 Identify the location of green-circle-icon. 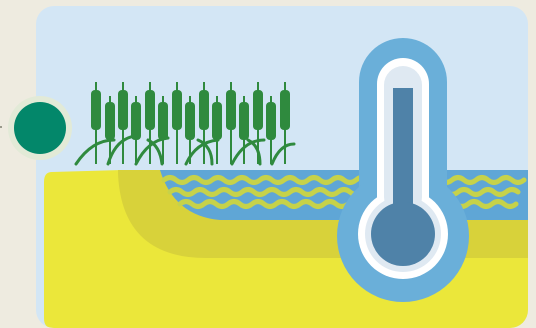
(40, 128).